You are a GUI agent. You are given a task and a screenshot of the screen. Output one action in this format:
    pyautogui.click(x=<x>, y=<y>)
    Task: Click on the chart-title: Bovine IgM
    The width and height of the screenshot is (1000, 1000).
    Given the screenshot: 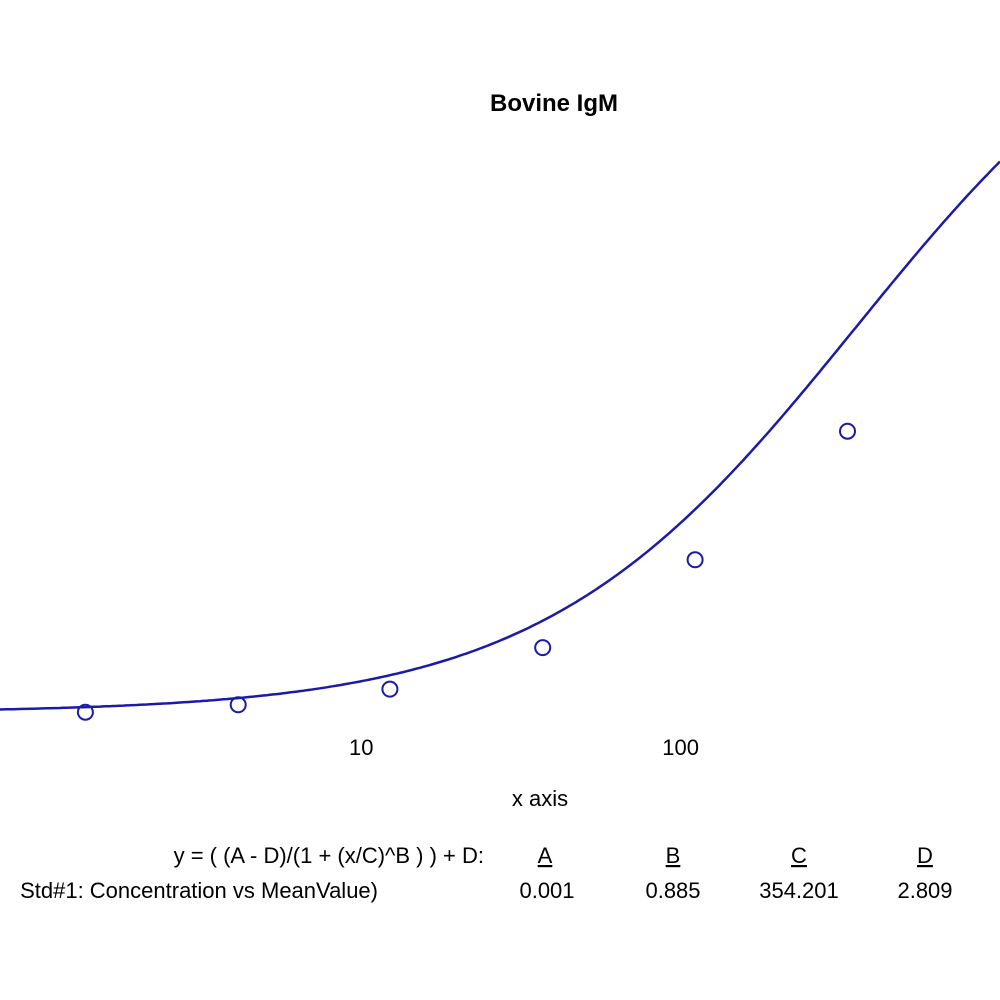 What is the action you would take?
    pyautogui.click(x=554, y=103)
    